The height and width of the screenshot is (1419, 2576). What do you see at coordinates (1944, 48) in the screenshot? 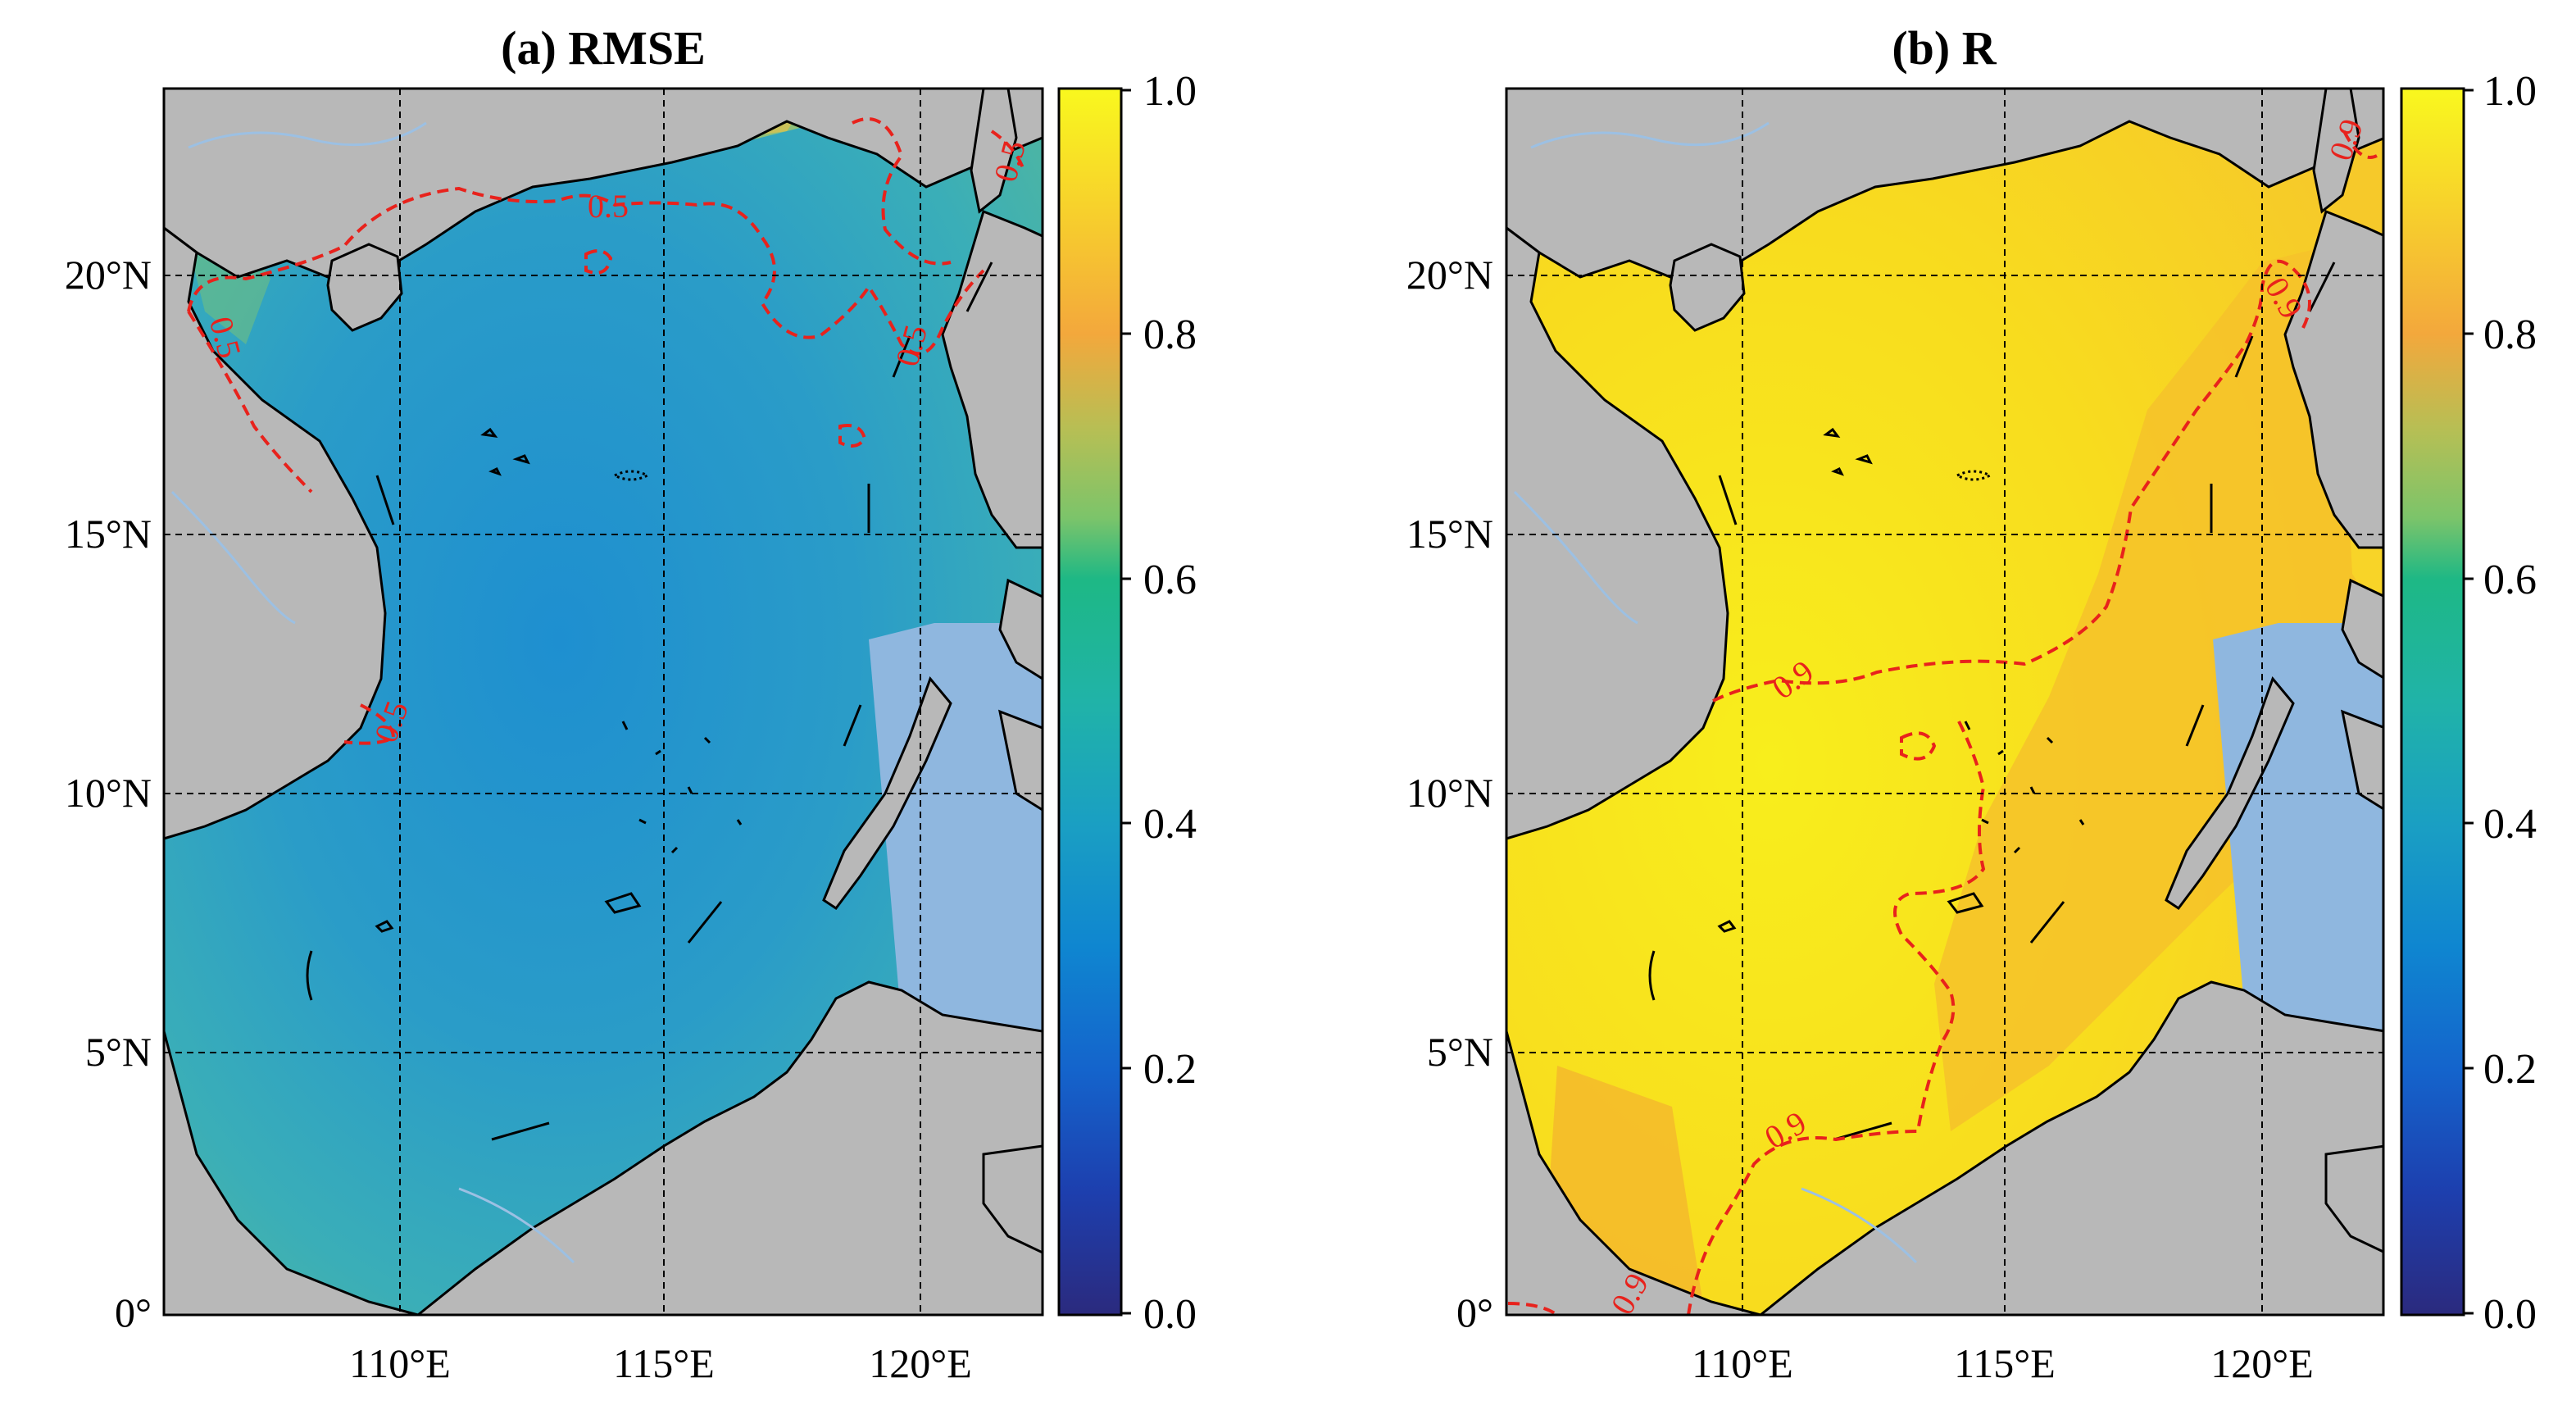
I see `panel-title: (b) R` at bounding box center [1944, 48].